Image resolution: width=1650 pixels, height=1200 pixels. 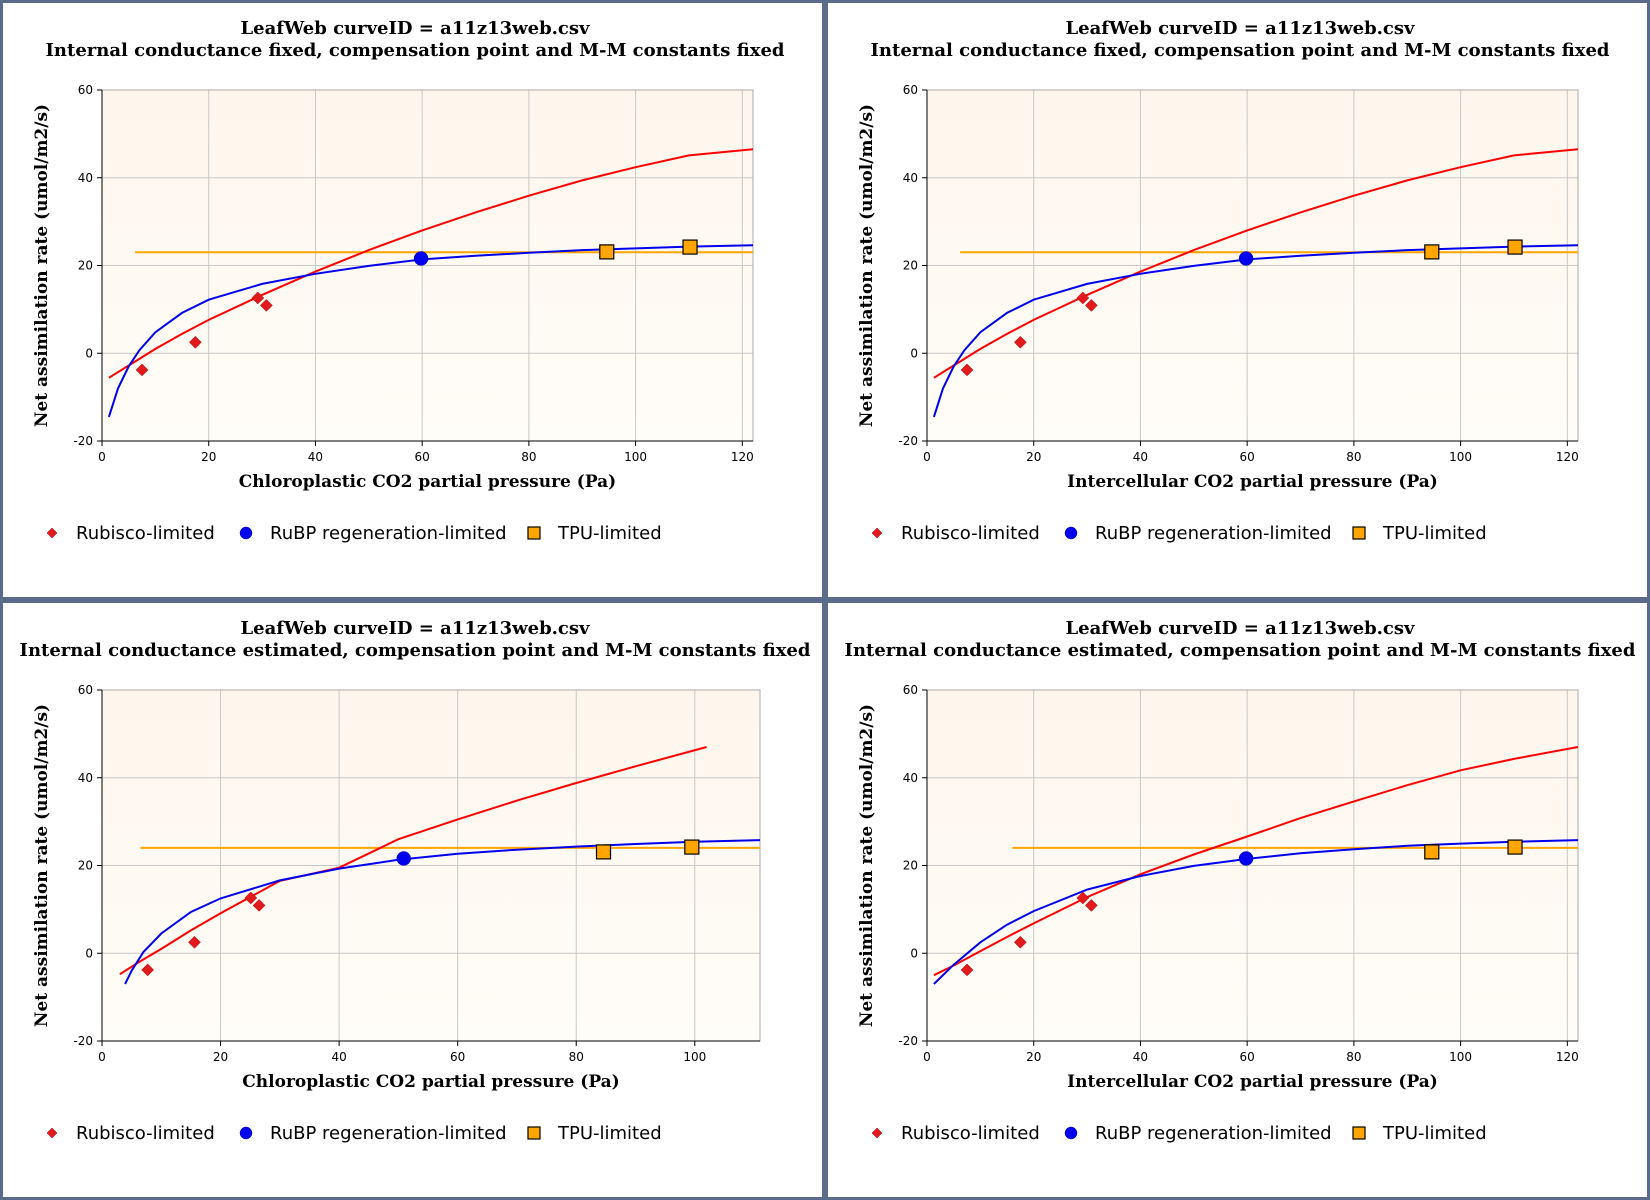 I want to click on curves, so click(x=439, y=865).